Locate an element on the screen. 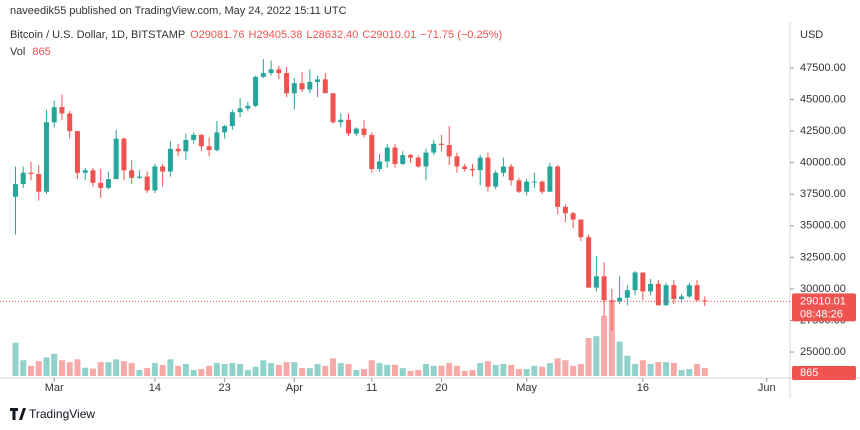  countdown: 08:48:26 is located at coordinates (821, 314).